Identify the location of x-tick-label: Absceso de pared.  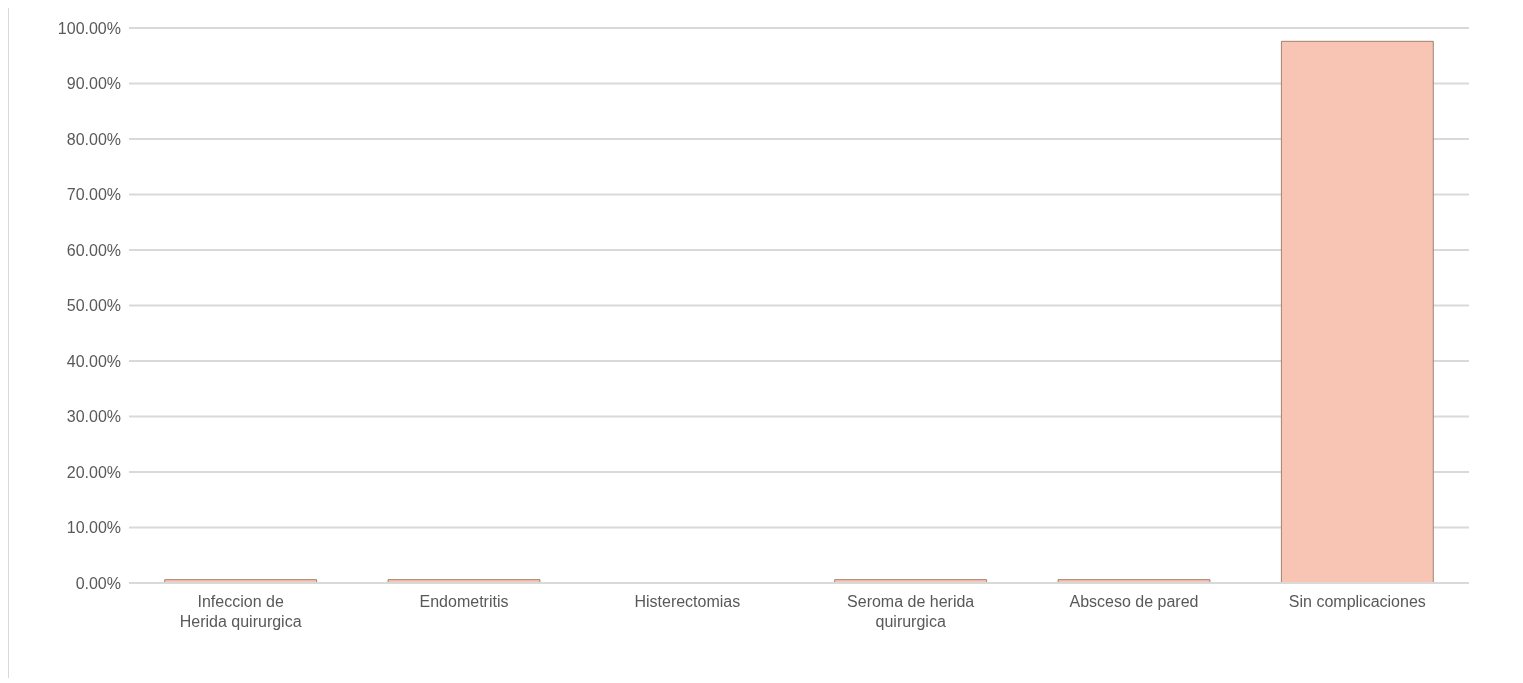
(1134, 601).